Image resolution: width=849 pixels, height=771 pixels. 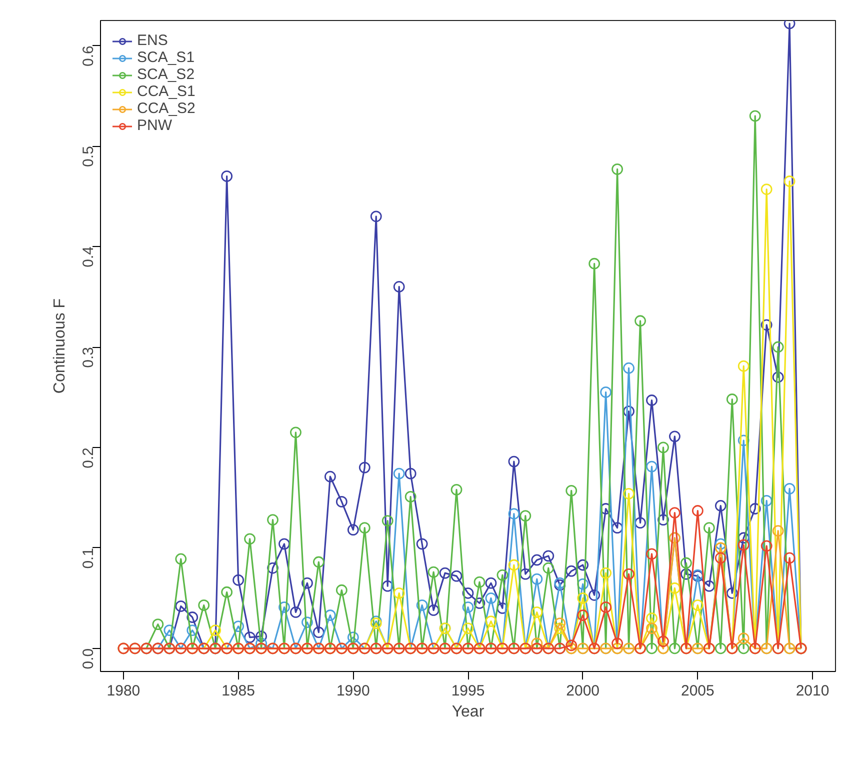 I want to click on y-tick-label: 0.3, so click(x=88, y=357).